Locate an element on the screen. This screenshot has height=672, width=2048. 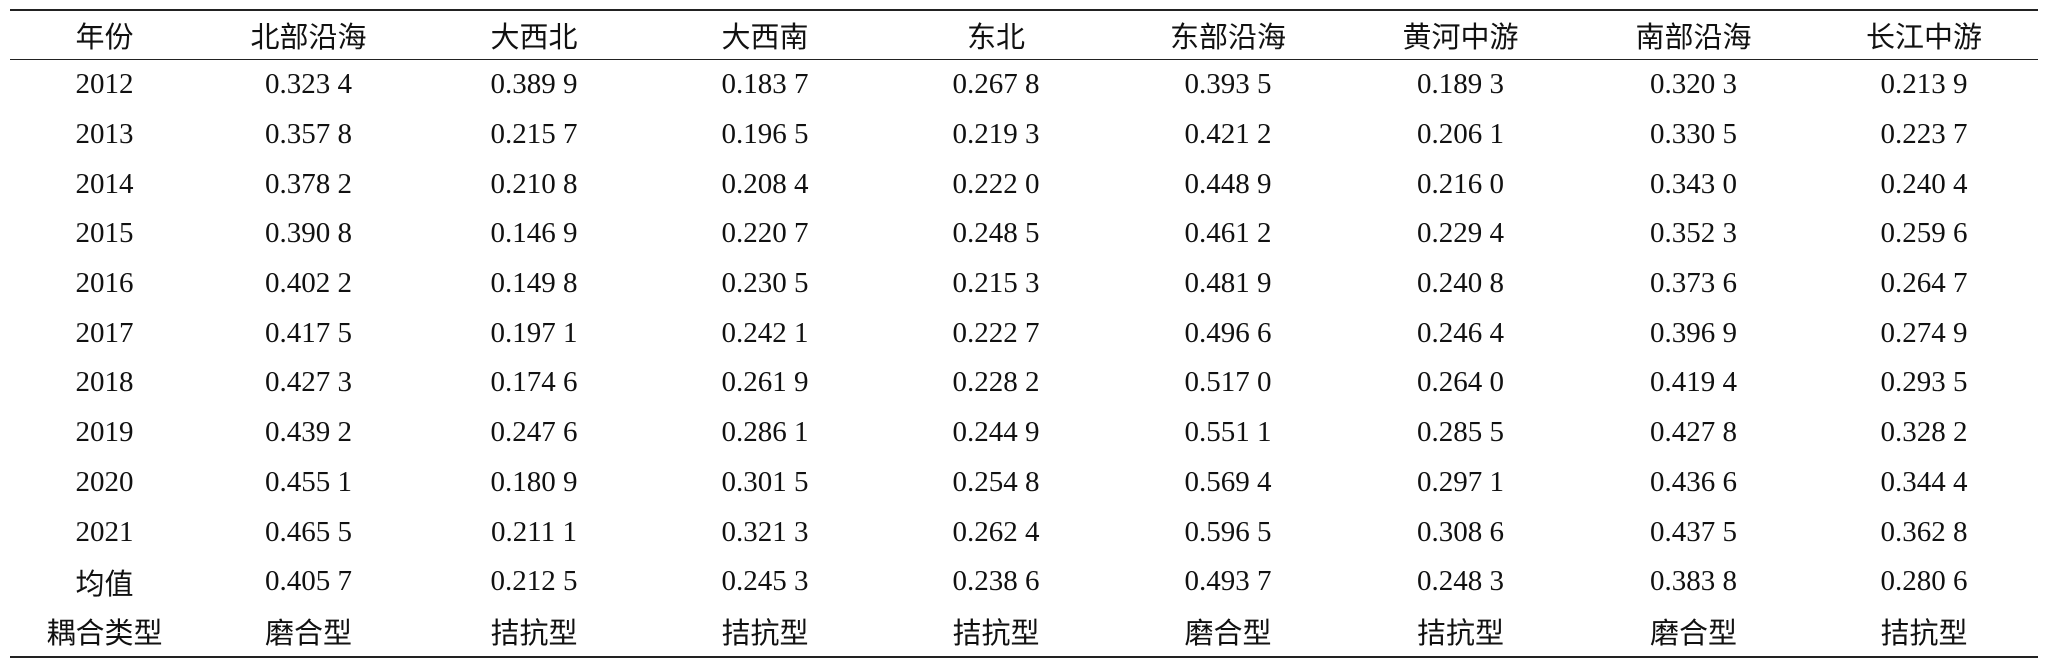
row-label: 2021 is located at coordinates (104, 531).